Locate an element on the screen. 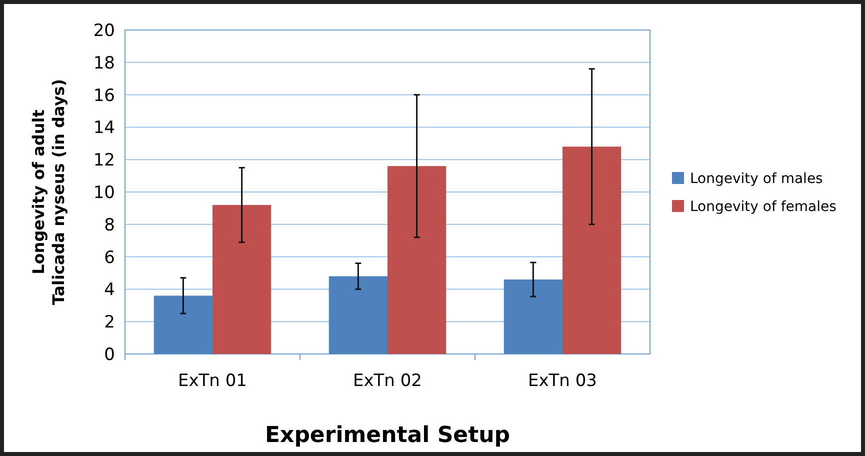 The image size is (865, 456). y-tick-label: 14 is located at coordinates (104, 128).